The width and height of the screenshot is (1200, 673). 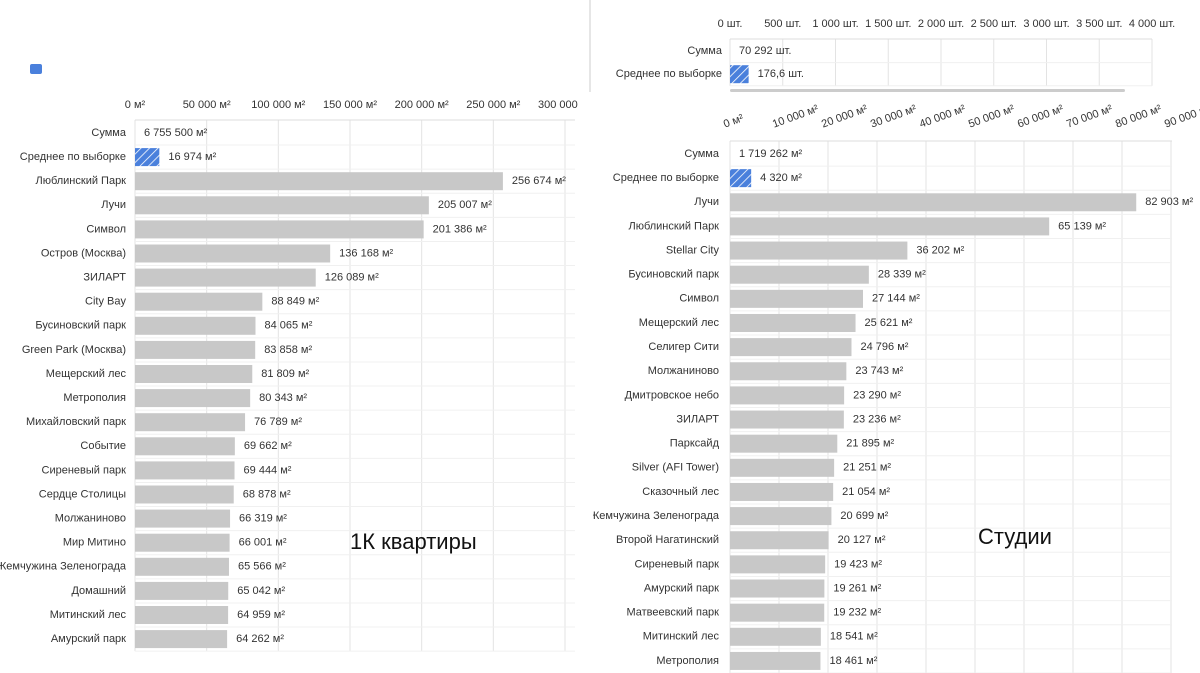 I want to click on x-tick-label: 0 м², so click(x=135, y=105).